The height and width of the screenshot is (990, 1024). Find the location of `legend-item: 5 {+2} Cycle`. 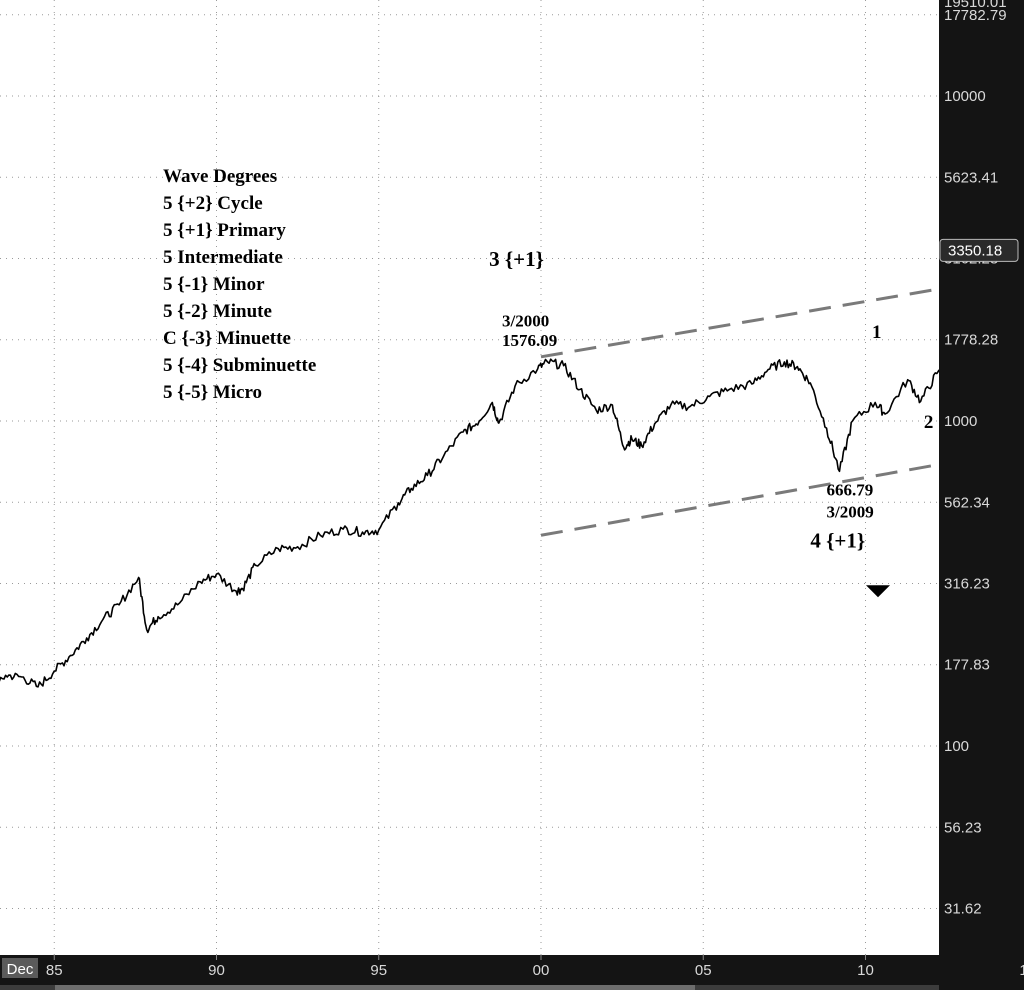

legend-item: 5 {+2} Cycle is located at coordinates (213, 203).